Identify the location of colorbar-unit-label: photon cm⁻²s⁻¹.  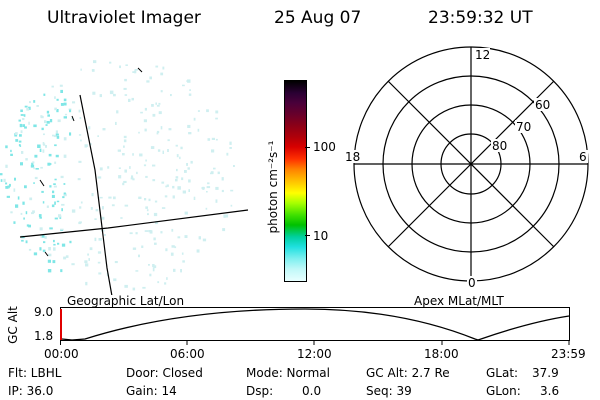
(273, 187).